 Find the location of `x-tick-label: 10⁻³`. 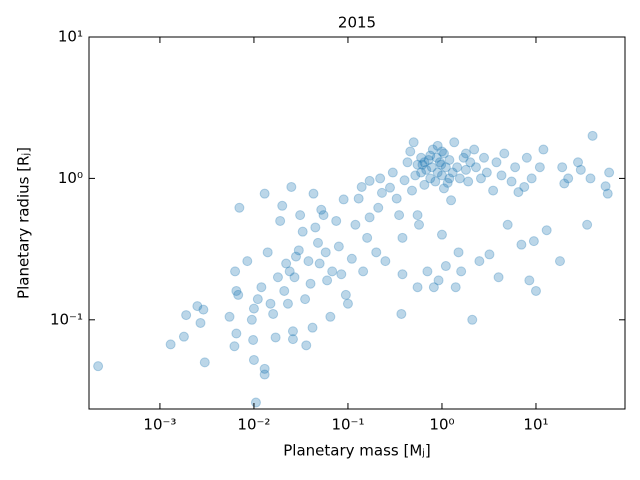

x-tick-label: 10⁻³ is located at coordinates (159, 425).